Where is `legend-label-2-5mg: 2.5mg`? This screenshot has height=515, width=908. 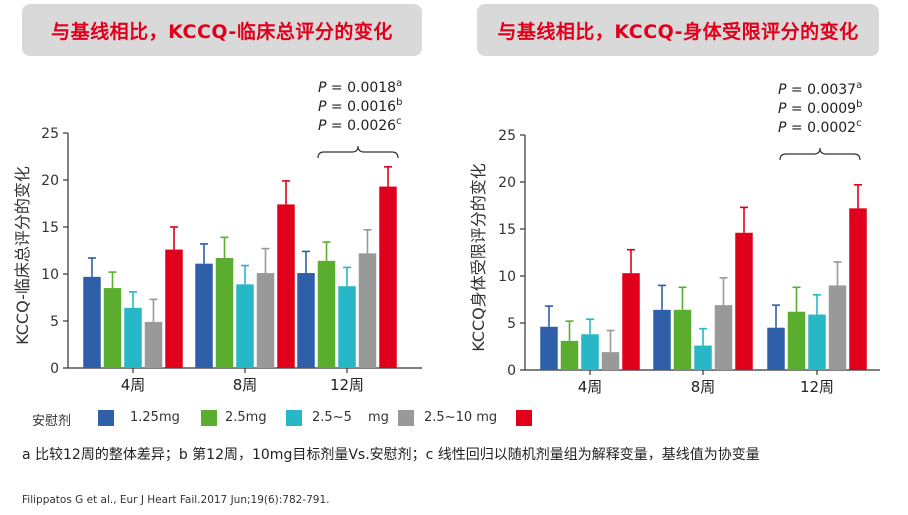 legend-label-2-5mg: 2.5mg is located at coordinates (246, 417).